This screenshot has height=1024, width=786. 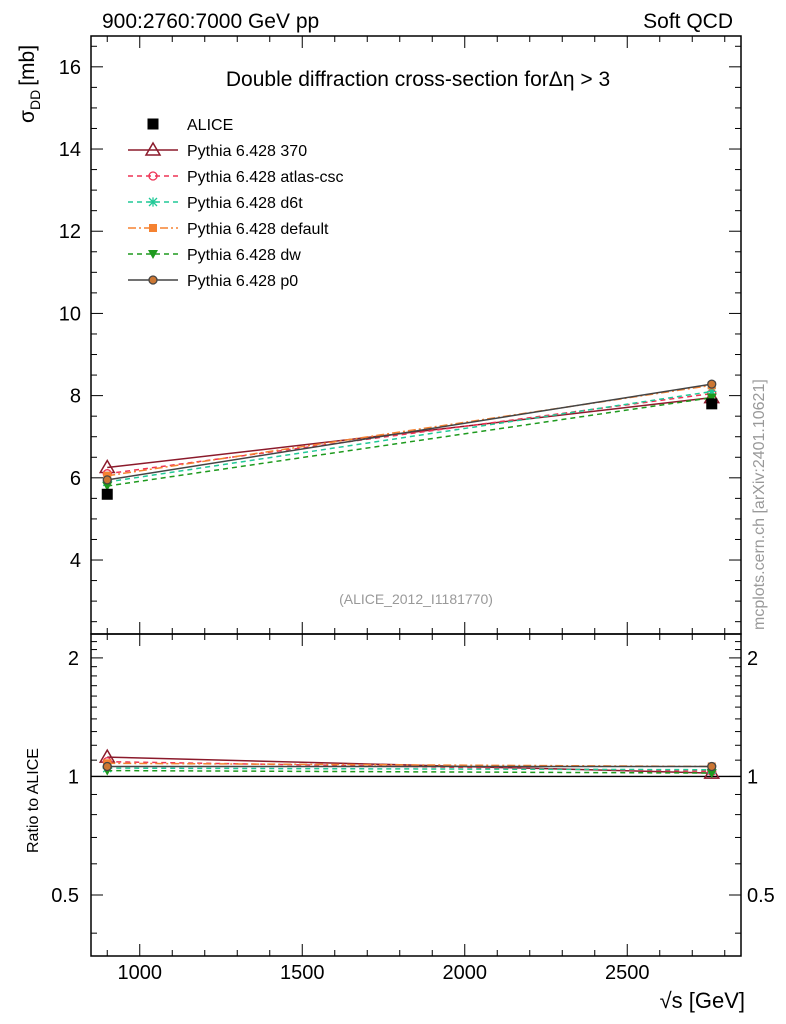 I want to click on watermark-label: mcplots.cern.ch [arXiv:2401.10621], so click(x=759, y=504).